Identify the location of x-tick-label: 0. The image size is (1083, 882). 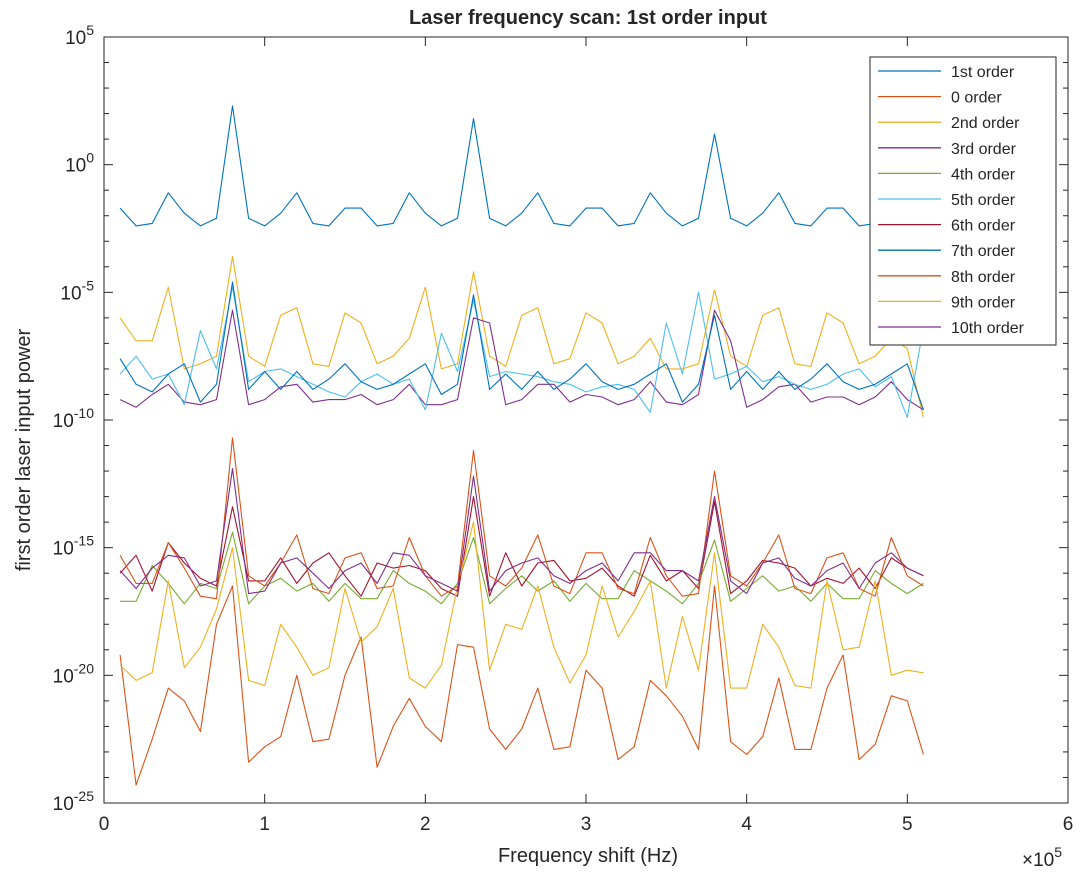
(104, 824).